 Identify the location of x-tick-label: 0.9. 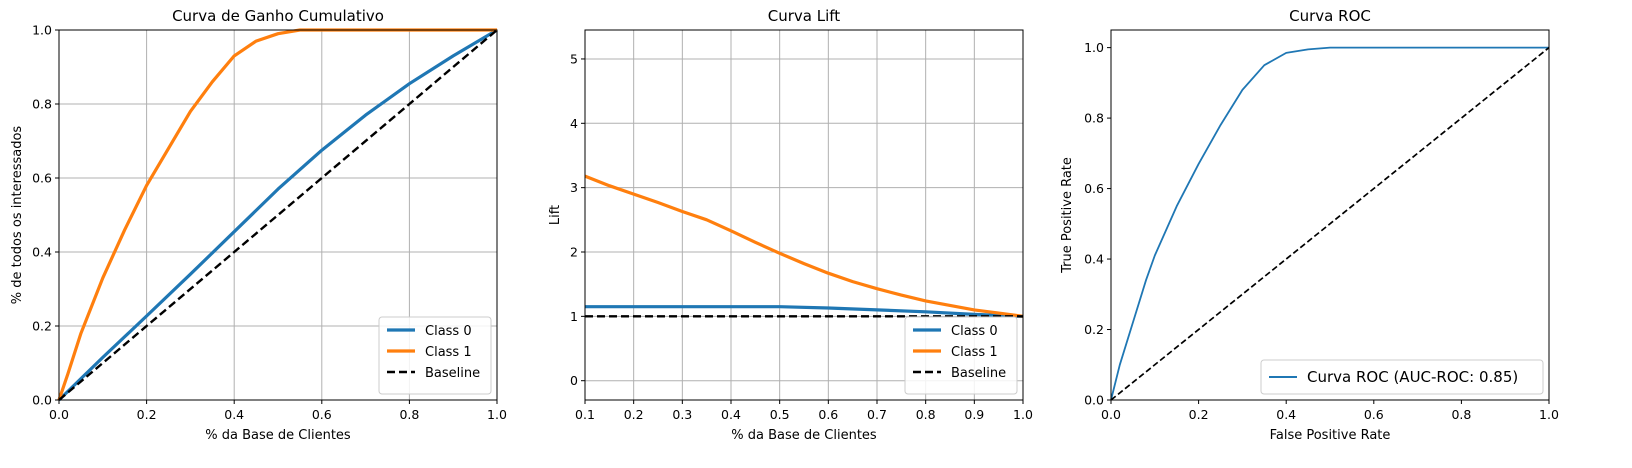
(974, 414).